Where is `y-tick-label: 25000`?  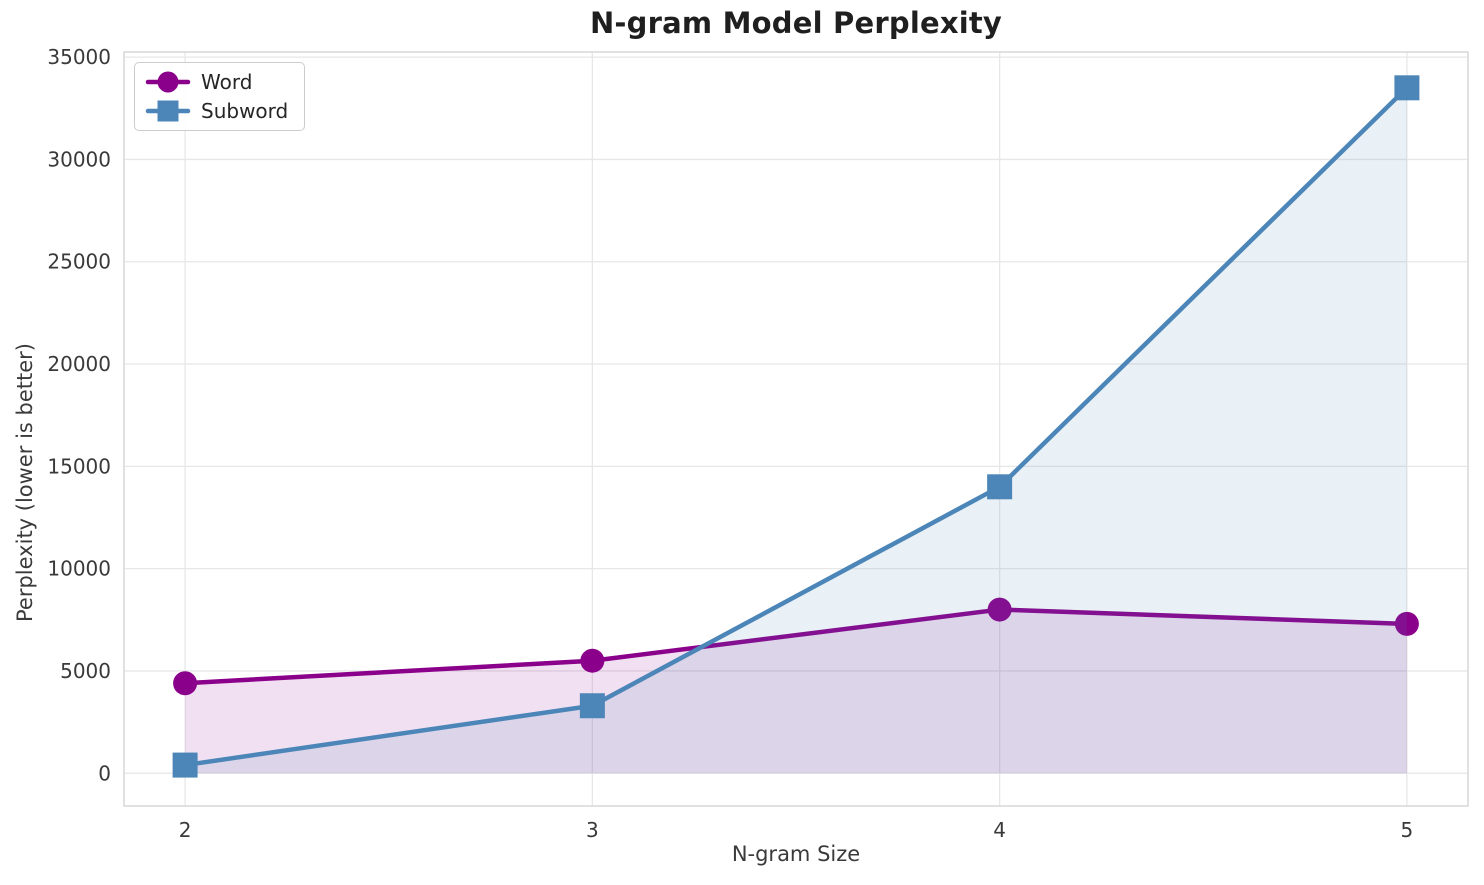 y-tick-label: 25000 is located at coordinates (79, 262).